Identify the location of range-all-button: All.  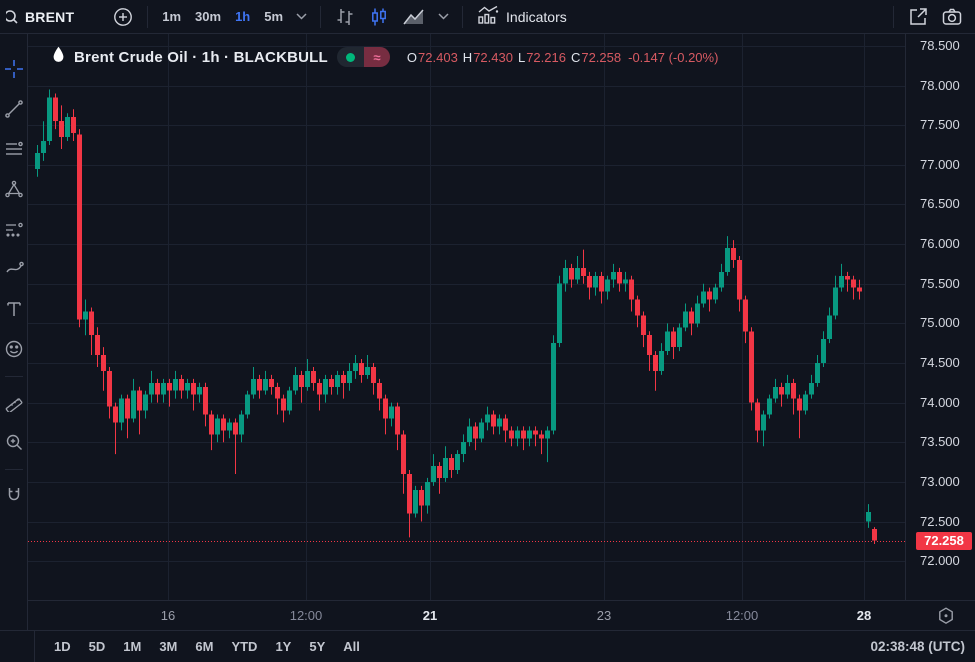
(351, 646).